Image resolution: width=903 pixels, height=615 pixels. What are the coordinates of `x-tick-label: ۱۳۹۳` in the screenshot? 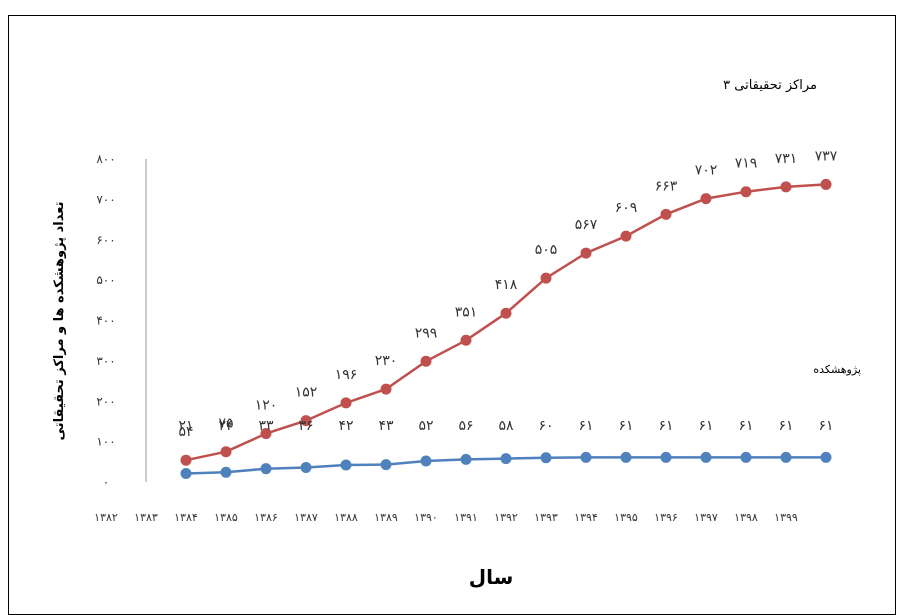 It's located at (546, 517).